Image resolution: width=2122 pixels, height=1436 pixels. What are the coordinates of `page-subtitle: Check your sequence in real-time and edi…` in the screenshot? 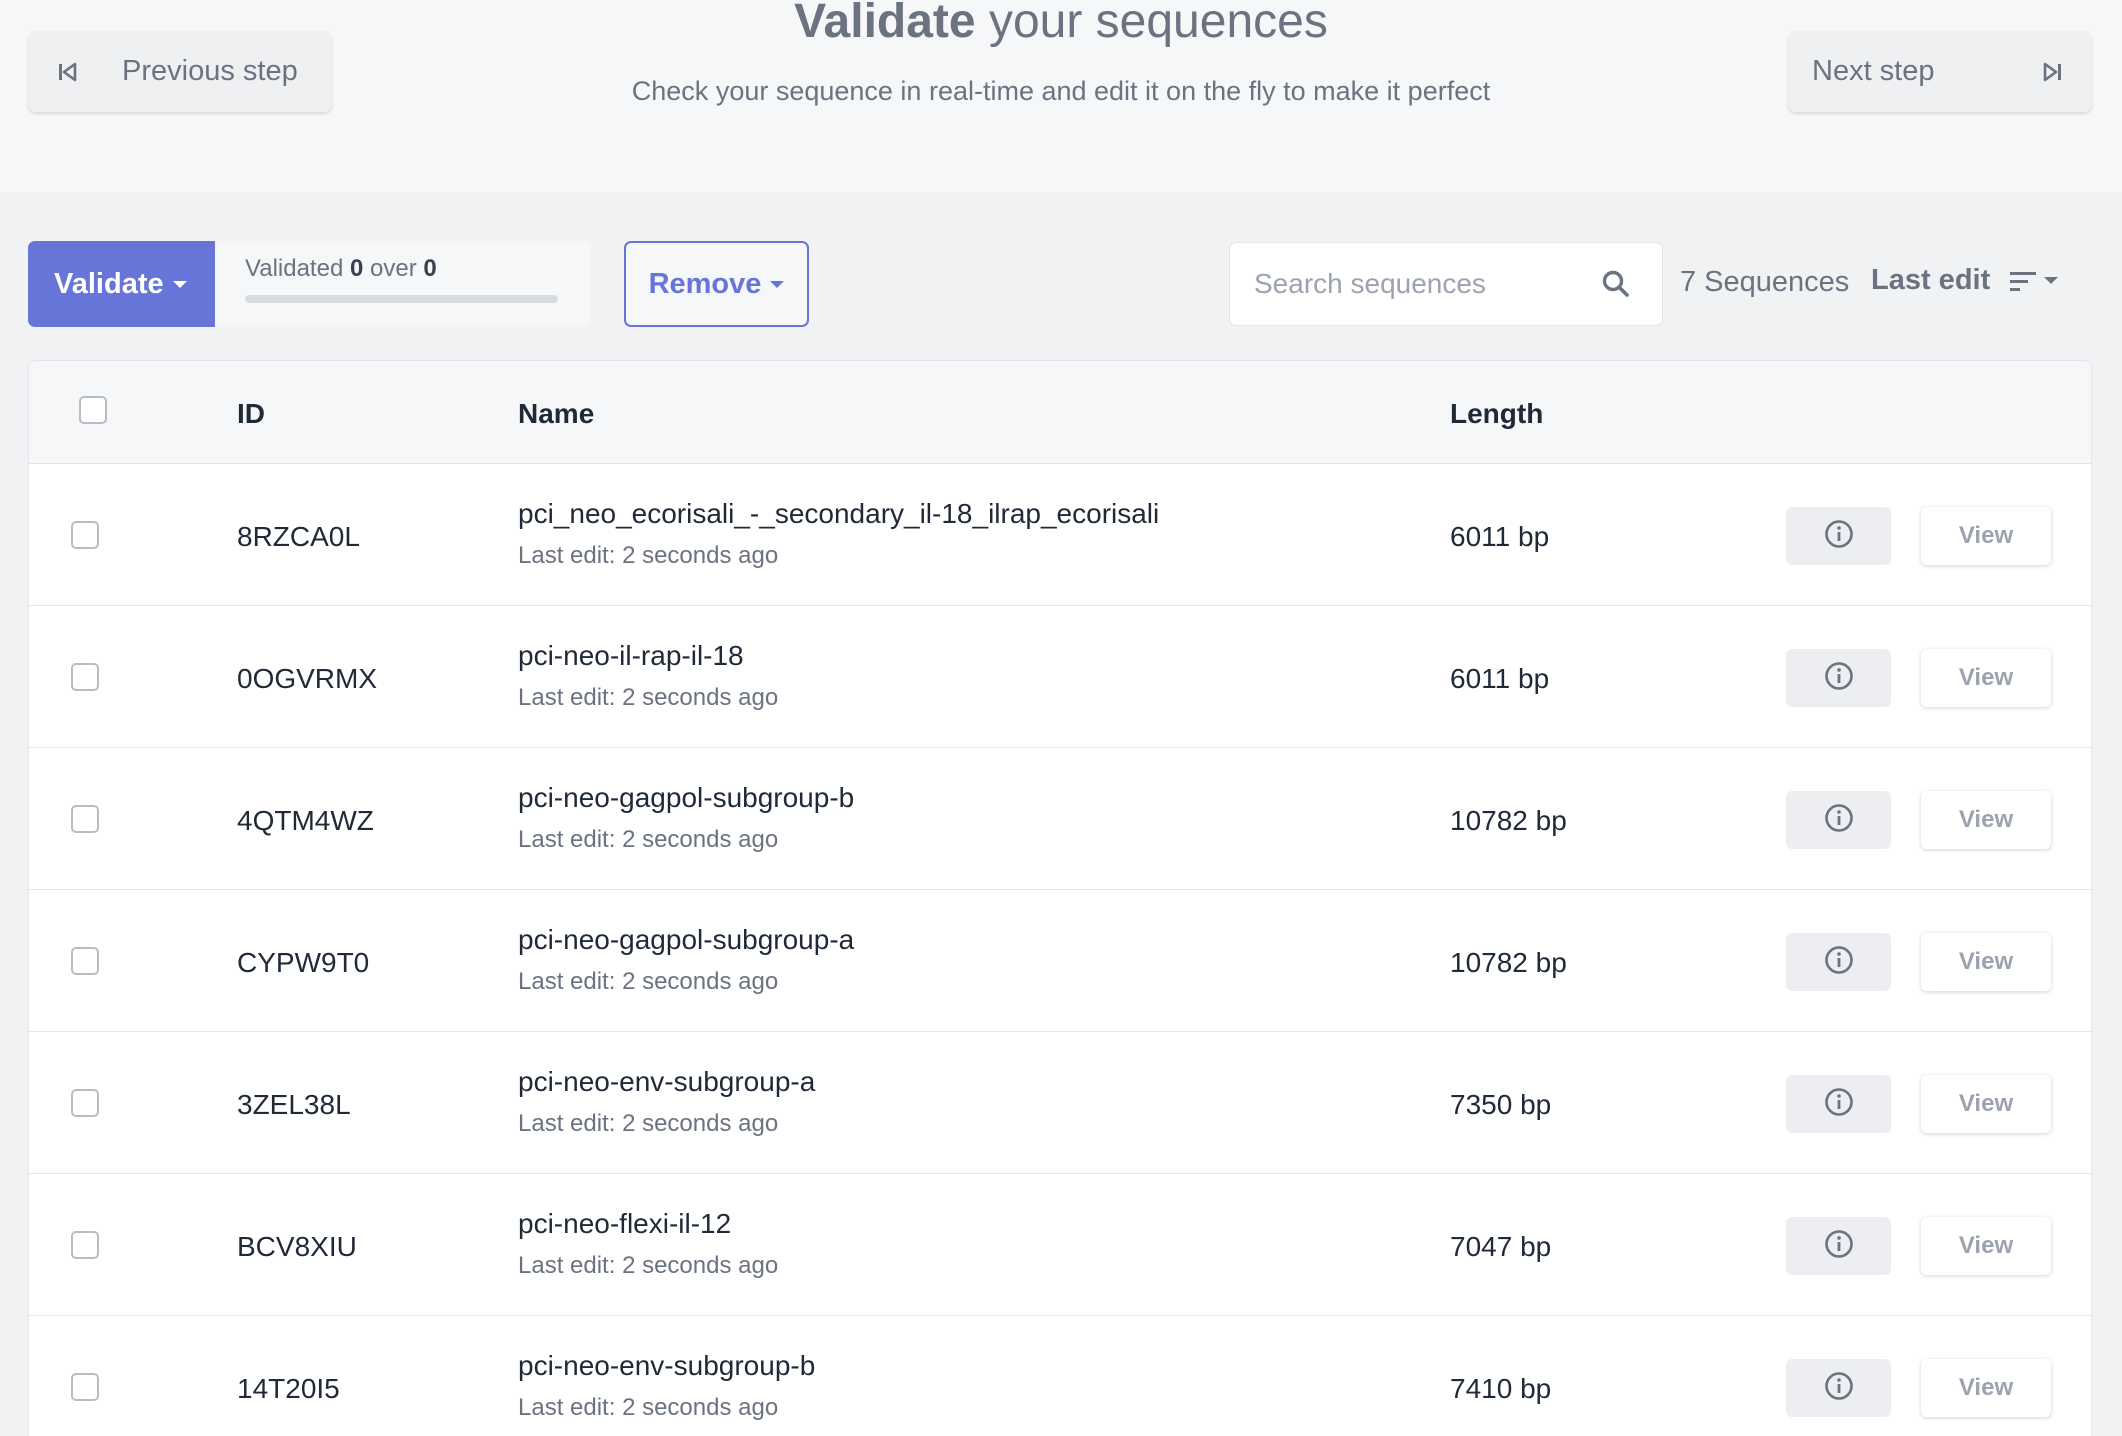 It's located at (1061, 91).